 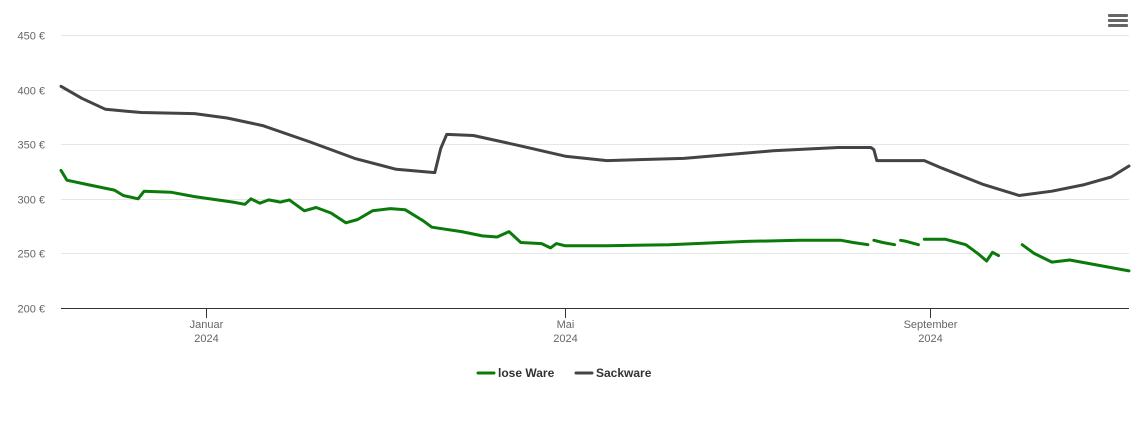 What do you see at coordinates (31, 201) in the screenshot?
I see `y-tick-label-300: 300 €` at bounding box center [31, 201].